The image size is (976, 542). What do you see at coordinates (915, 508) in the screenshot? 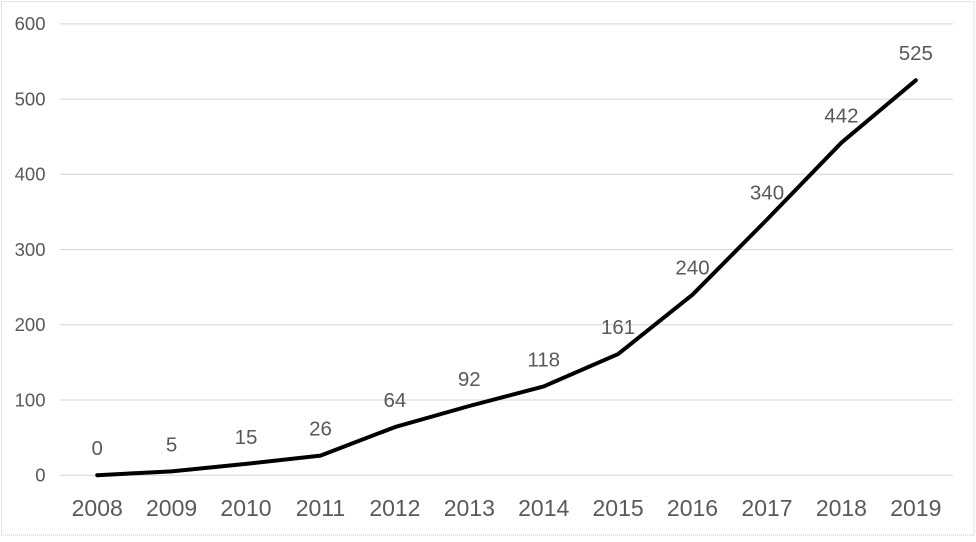
I see `svg-text: 2019` at bounding box center [915, 508].